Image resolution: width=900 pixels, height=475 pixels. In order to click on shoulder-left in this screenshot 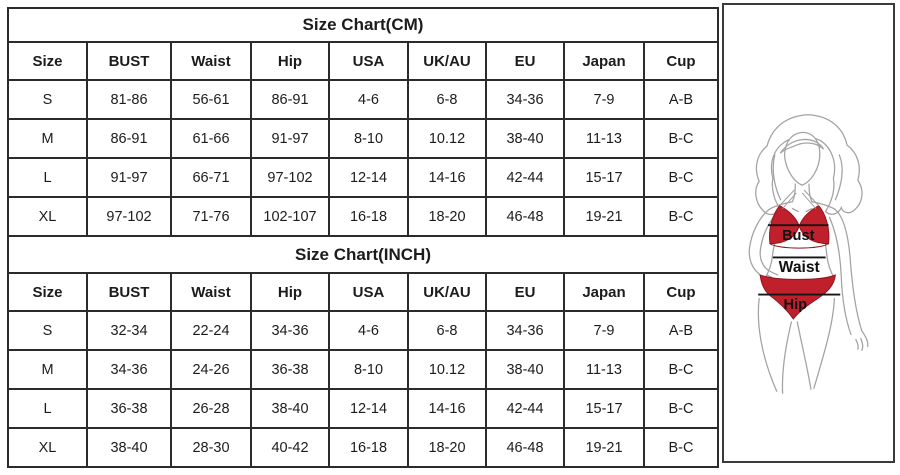, I will do `click(781, 206)`.